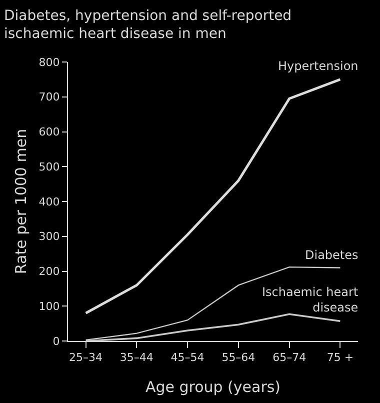 The height and width of the screenshot is (403, 380). Describe the element at coordinates (148, 25) in the screenshot. I see `chart-title: Diabetes, hypertension and self-reported ischaemic heart disease in men` at that location.